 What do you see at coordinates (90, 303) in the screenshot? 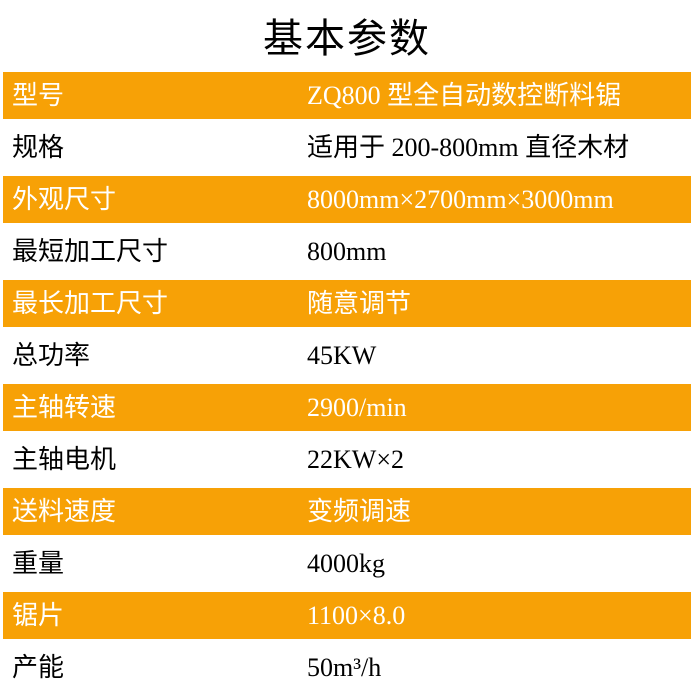
I see `row-label: 最长加工尺寸` at bounding box center [90, 303].